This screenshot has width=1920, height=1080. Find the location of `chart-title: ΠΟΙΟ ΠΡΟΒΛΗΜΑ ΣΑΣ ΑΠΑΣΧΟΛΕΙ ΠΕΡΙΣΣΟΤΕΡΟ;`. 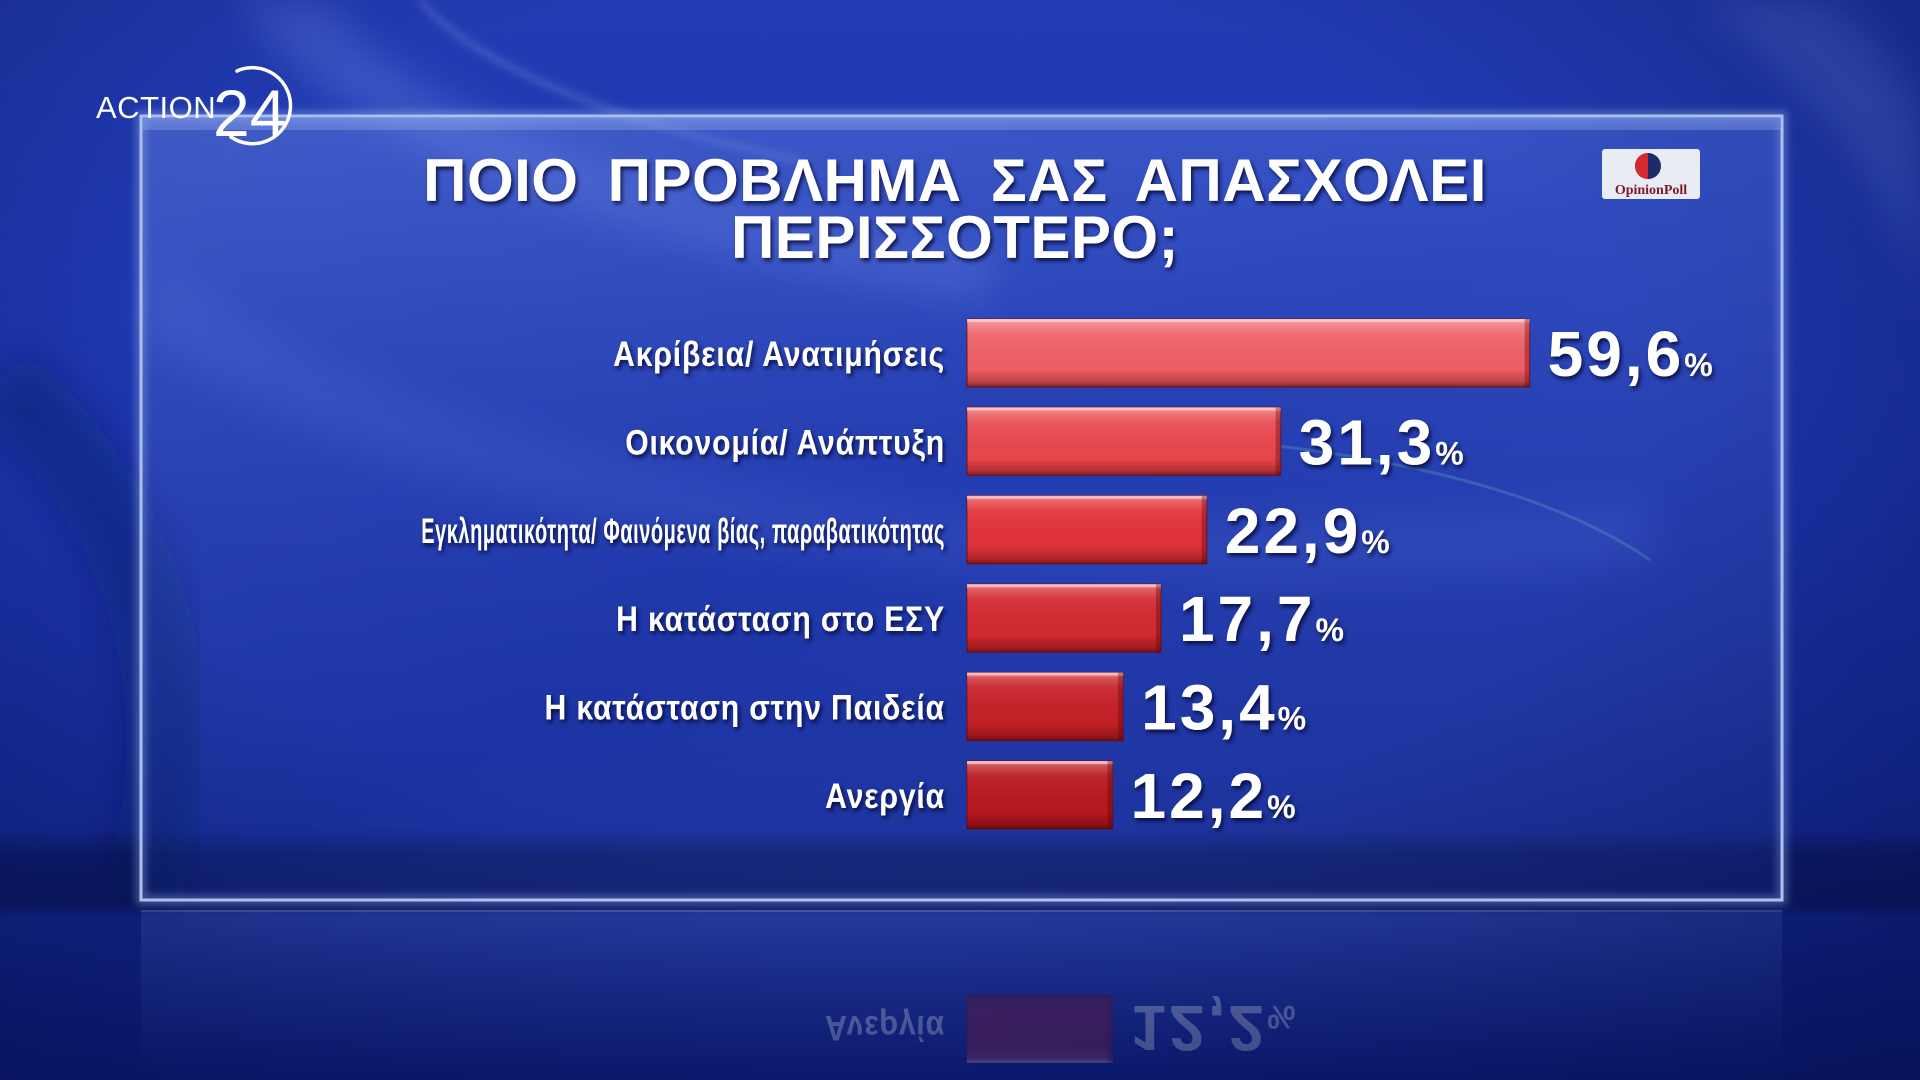

chart-title: ΠΟΙΟ ΠΡΟΒΛΗΜΑ ΣΑΣ ΑΠΑΣΧΟΛΕΙ ΠΕΡΙΣΣΟΤΕΡΟ; is located at coordinates (955, 209).